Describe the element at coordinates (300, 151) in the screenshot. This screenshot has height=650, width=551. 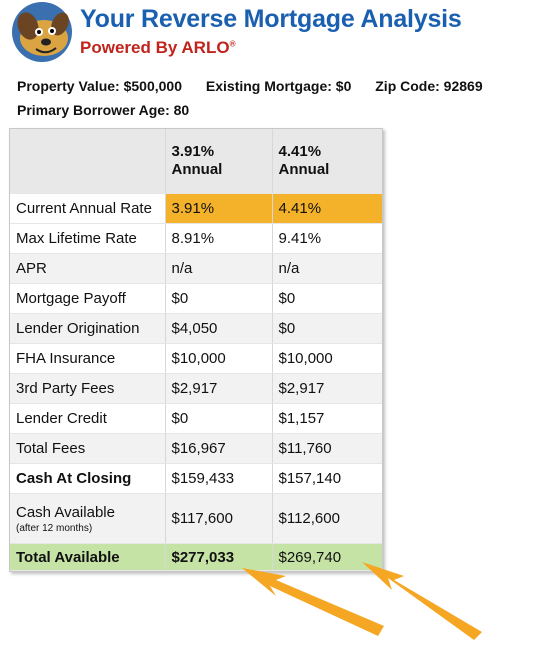
I see `column-rate-2: 4.41%` at that location.